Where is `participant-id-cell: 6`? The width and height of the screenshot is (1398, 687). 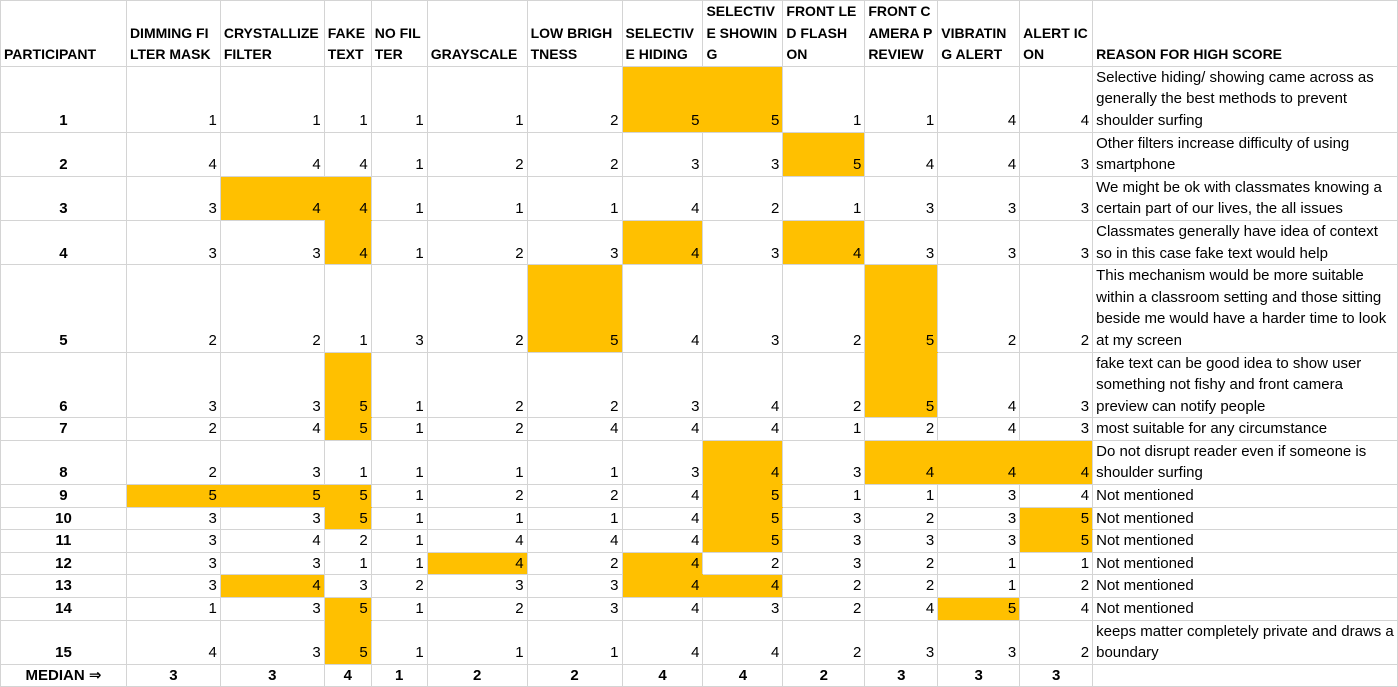
participant-id-cell: 6 is located at coordinates (63, 385).